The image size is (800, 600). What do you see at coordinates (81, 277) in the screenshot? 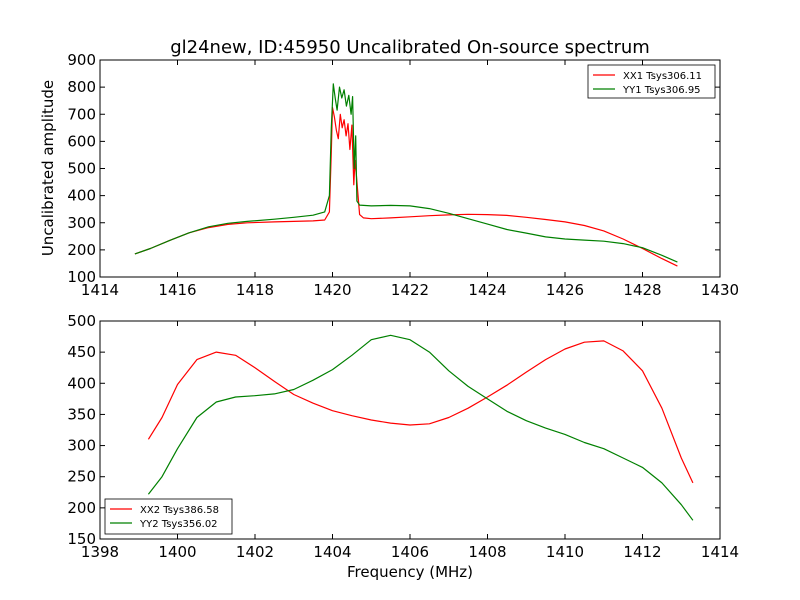
I see `y-tick-label: 100` at bounding box center [81, 277].